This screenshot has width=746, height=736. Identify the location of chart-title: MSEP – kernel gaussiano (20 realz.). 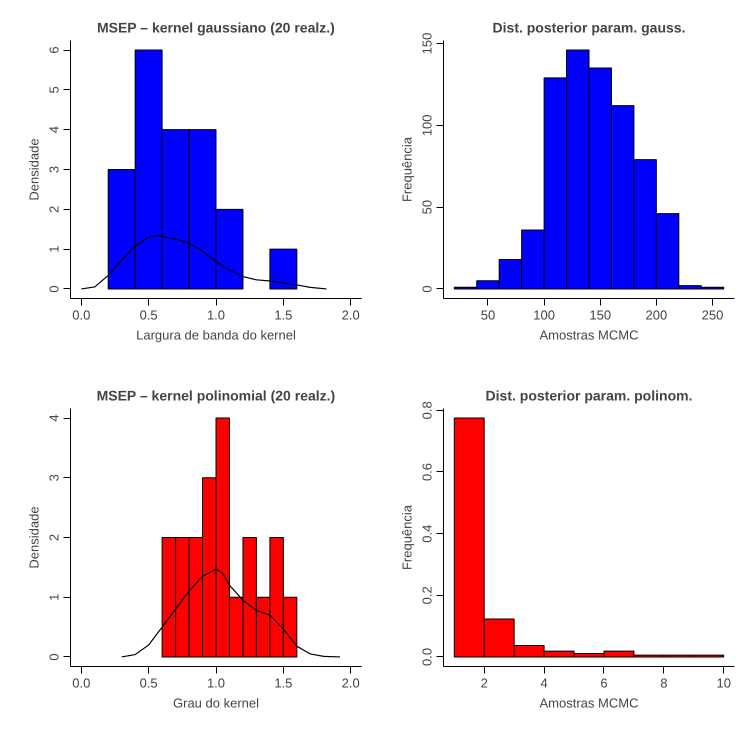
(215, 28).